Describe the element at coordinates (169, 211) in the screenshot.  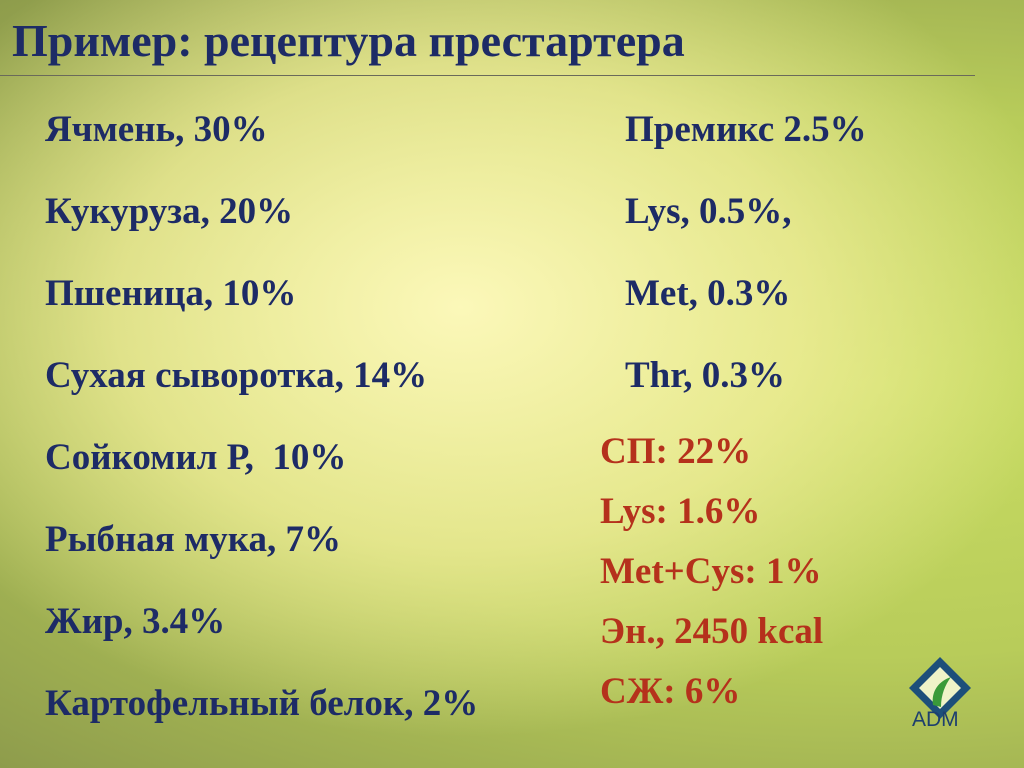
I see `ingredient: Кукуруза, 20%` at that location.